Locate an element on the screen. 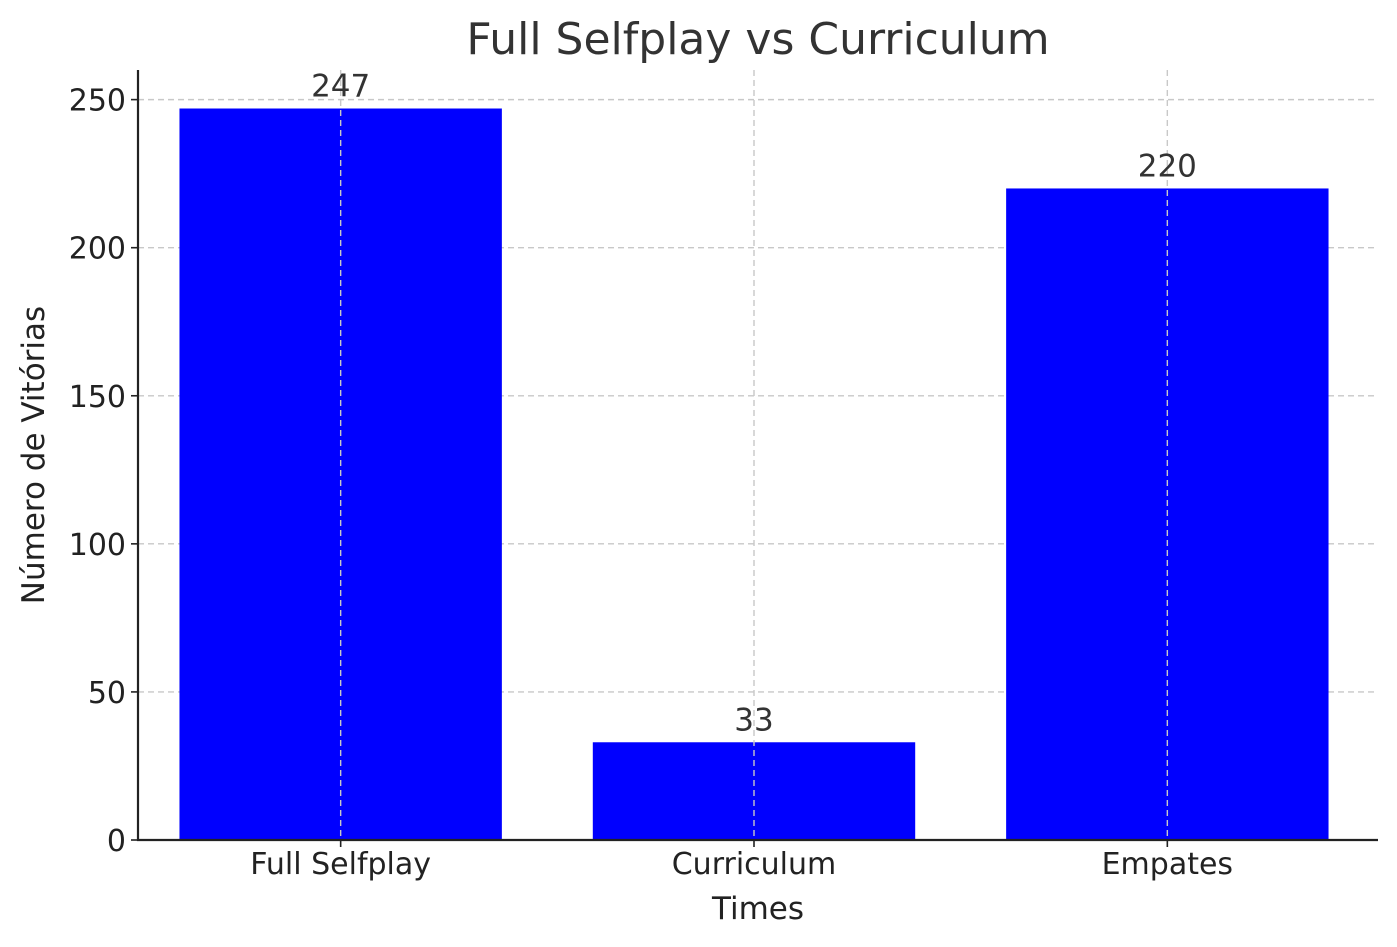 The height and width of the screenshot is (947, 1397). x-tick-label-0: Full Selfplay is located at coordinates (340, 864).